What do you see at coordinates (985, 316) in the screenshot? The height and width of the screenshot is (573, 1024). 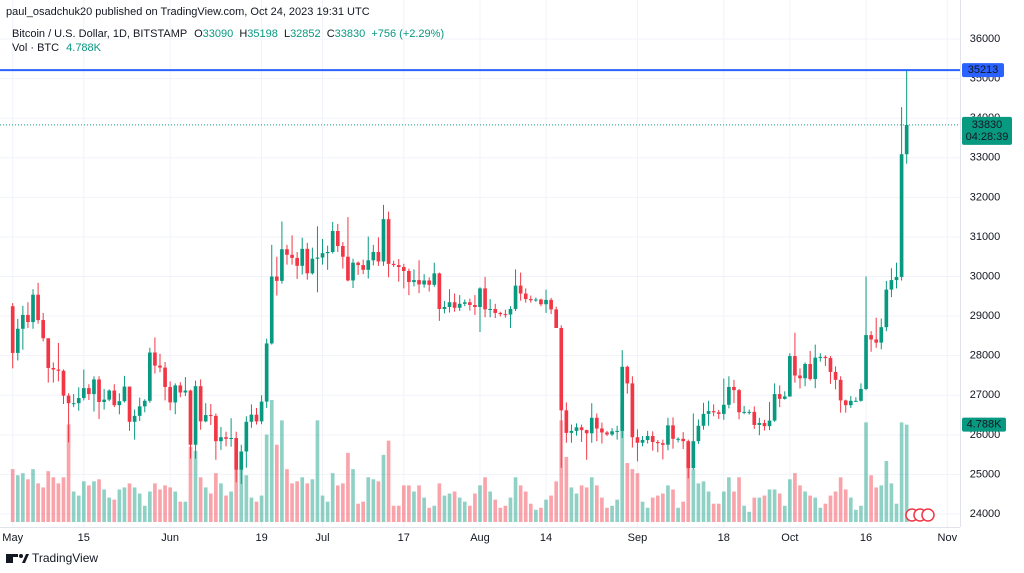 I see `y-tick-label: 29000` at bounding box center [985, 316].